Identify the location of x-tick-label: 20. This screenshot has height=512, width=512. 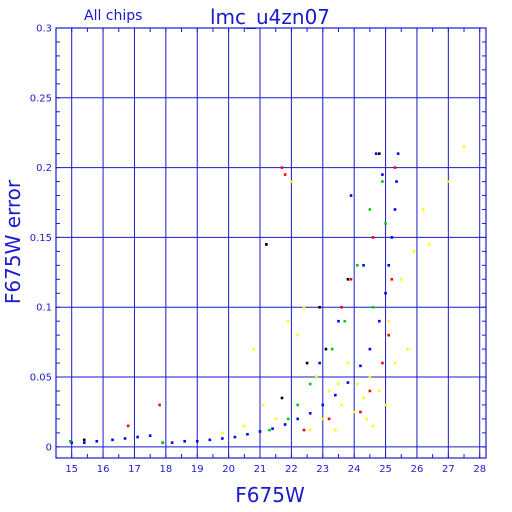
(228, 469).